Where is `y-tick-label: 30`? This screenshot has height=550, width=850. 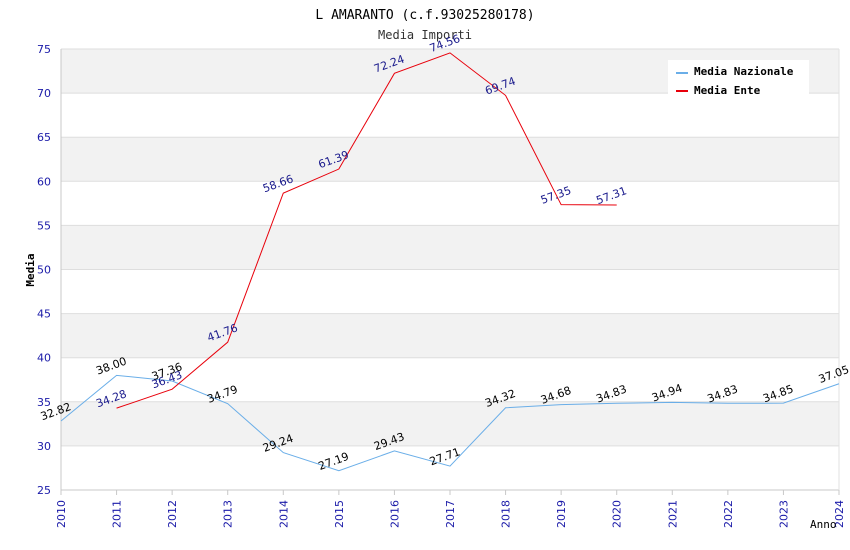 y-tick-label: 30 is located at coordinates (44, 446).